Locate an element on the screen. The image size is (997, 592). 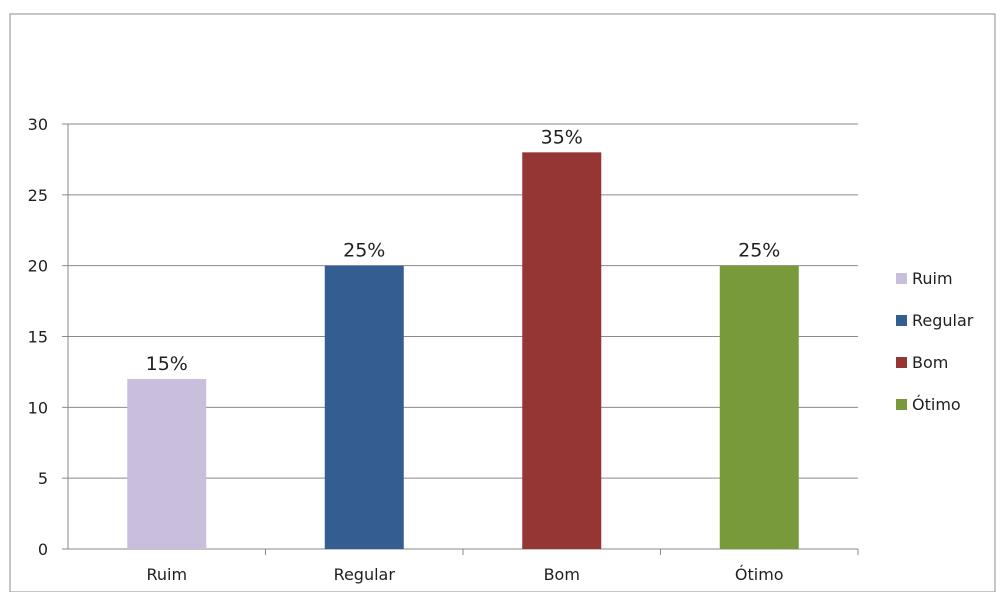
bar-ruim is located at coordinates (167, 464).